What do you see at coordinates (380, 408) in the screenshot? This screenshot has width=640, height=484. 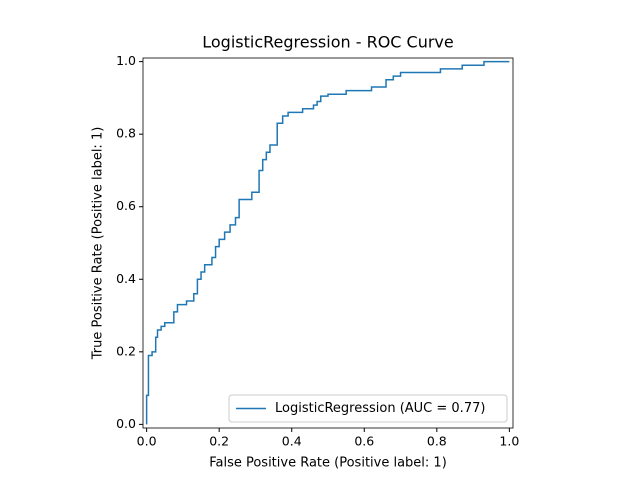 I see `legend-label: LogisticRegression (AUC = 0.77)` at bounding box center [380, 408].